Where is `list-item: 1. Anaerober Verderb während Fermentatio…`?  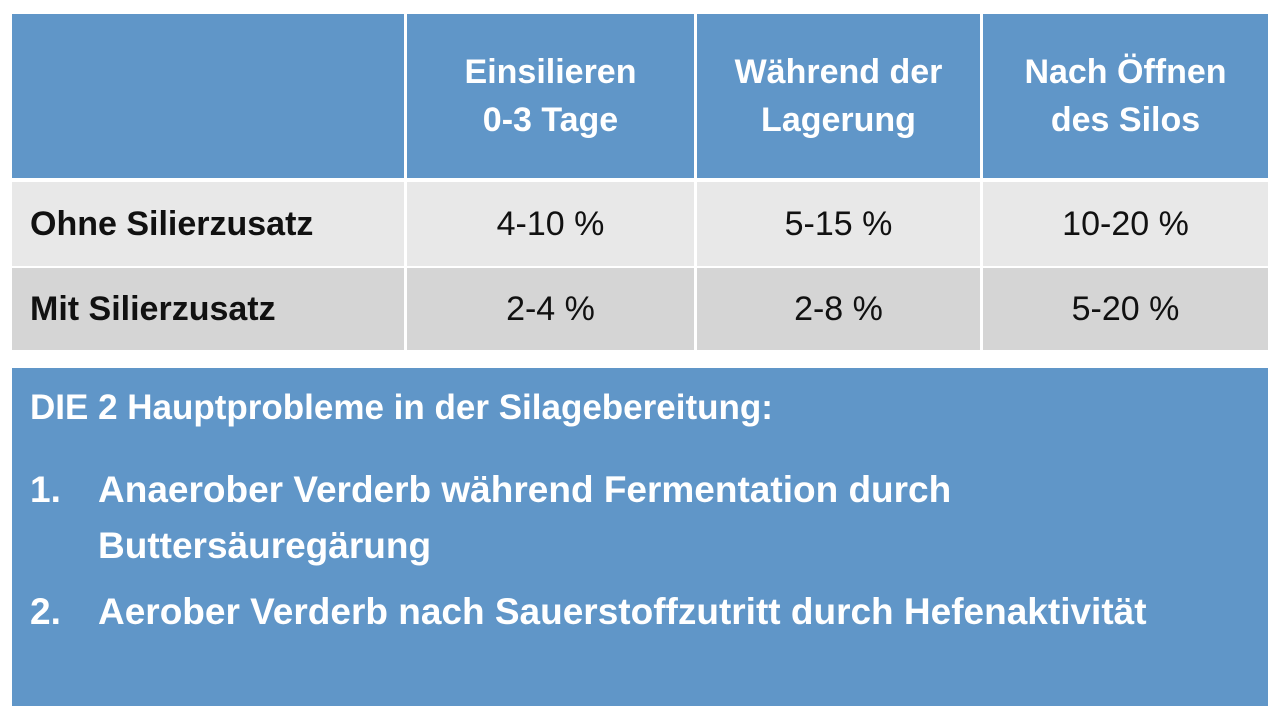
list-item: 1. Anaerober Verderb während Fermentatio… is located at coordinates (630, 518).